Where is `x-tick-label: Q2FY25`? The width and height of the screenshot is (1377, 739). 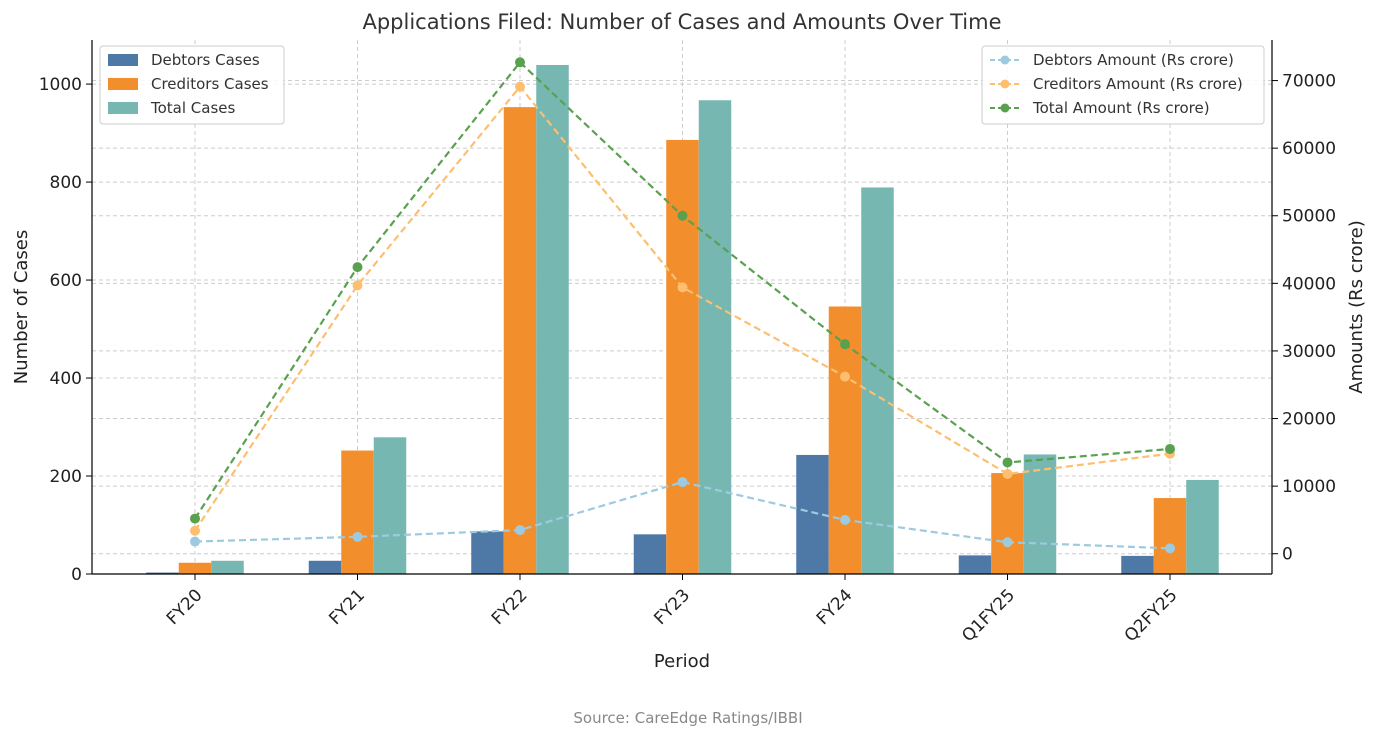 x-tick-label: Q2FY25 is located at coordinates (1151, 615).